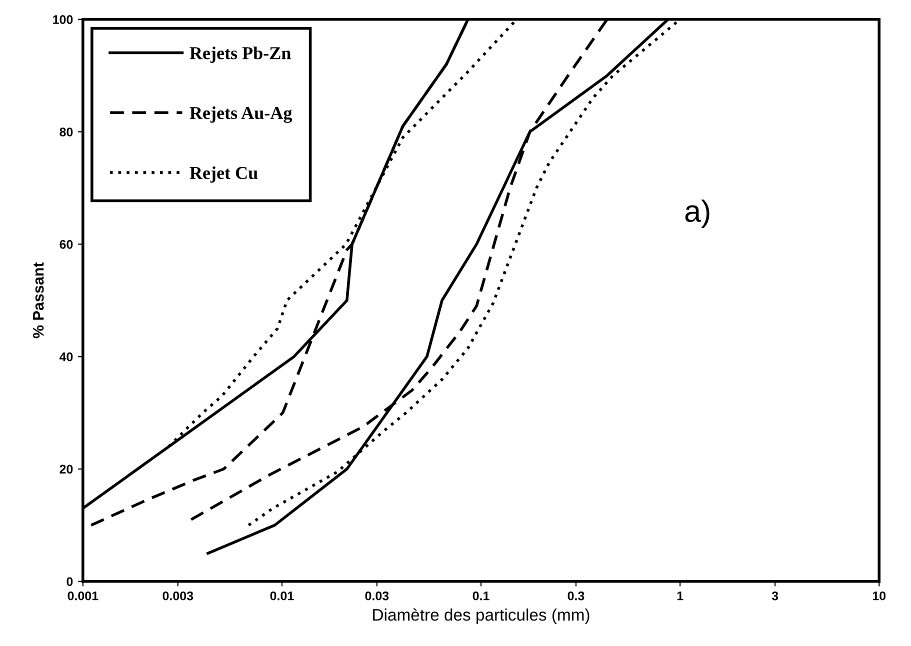 This screenshot has height=646, width=911. What do you see at coordinates (38, 300) in the screenshot?
I see `y-axis-title: % Passant` at bounding box center [38, 300].